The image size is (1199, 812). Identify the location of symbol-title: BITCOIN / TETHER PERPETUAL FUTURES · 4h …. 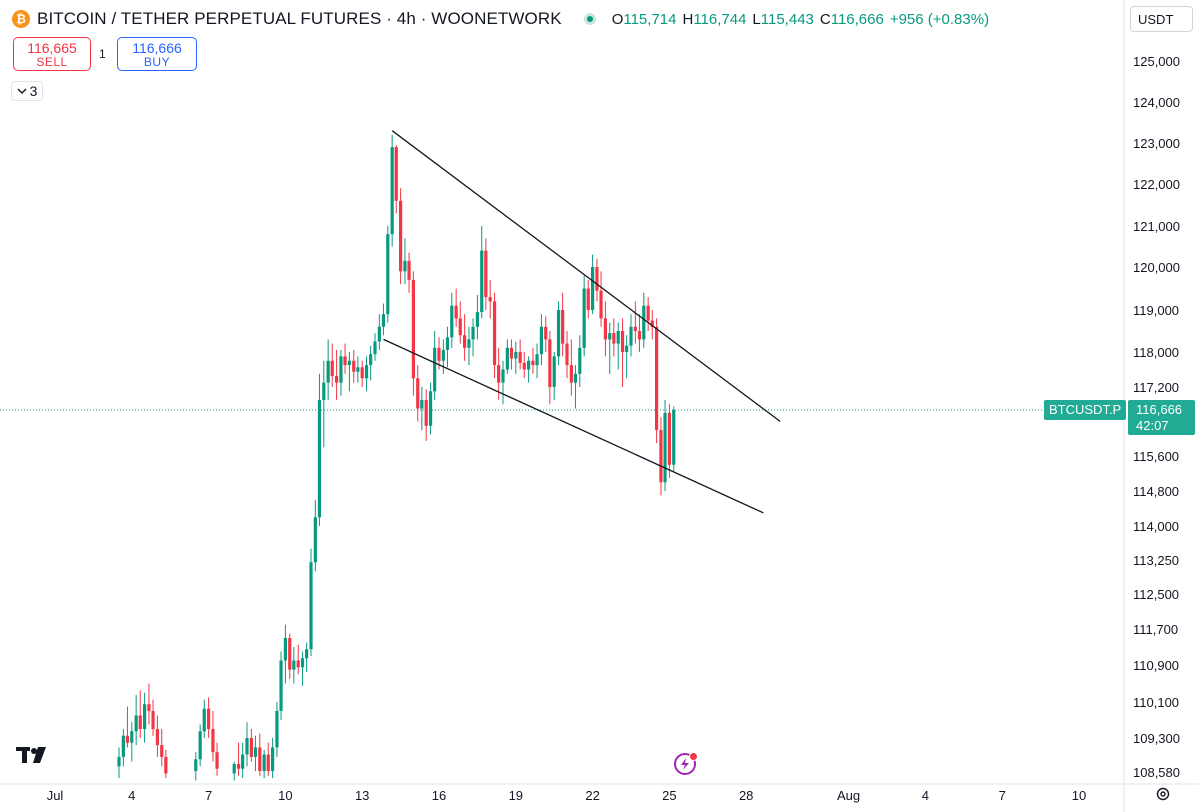
(299, 18).